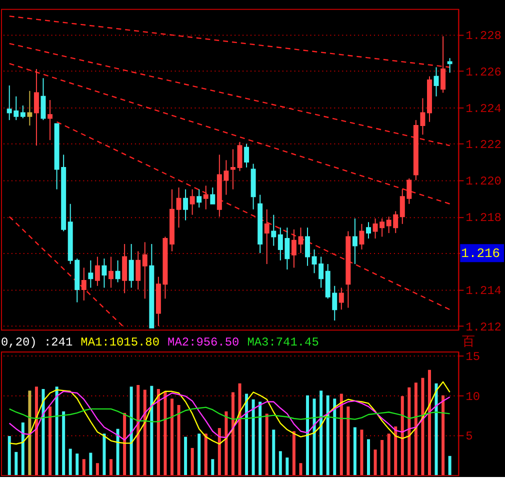  What do you see at coordinates (484, 291) in the screenshot?
I see `y-tick-label: 1.214` at bounding box center [484, 291].